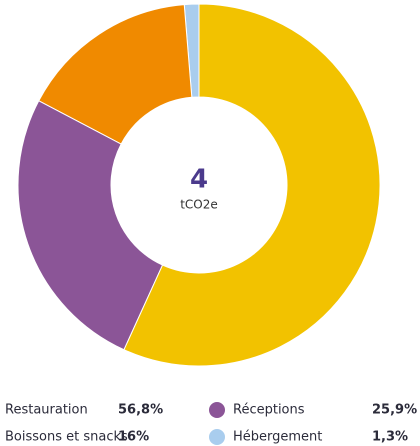  Describe the element at coordinates (199, 205) in the screenshot. I see `total-unit: tCO2e` at that location.